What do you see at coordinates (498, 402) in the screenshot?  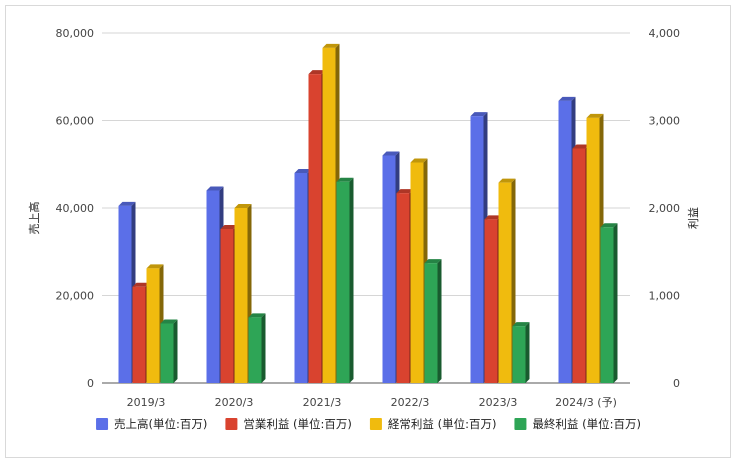 I see `category-label: 2023/3` at bounding box center [498, 402].